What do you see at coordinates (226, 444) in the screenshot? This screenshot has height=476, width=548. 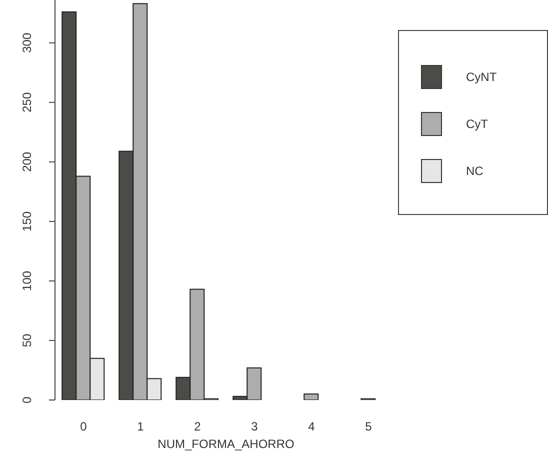 I see `x-axis-title: NUM_FORMA_AHORRO` at bounding box center [226, 444].